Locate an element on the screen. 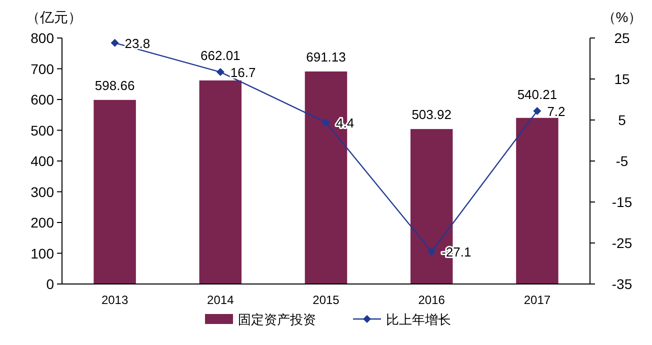 Image resolution: width=652 pixels, height=345 pixels. y2-tick-label: -5 is located at coordinates (622, 161).